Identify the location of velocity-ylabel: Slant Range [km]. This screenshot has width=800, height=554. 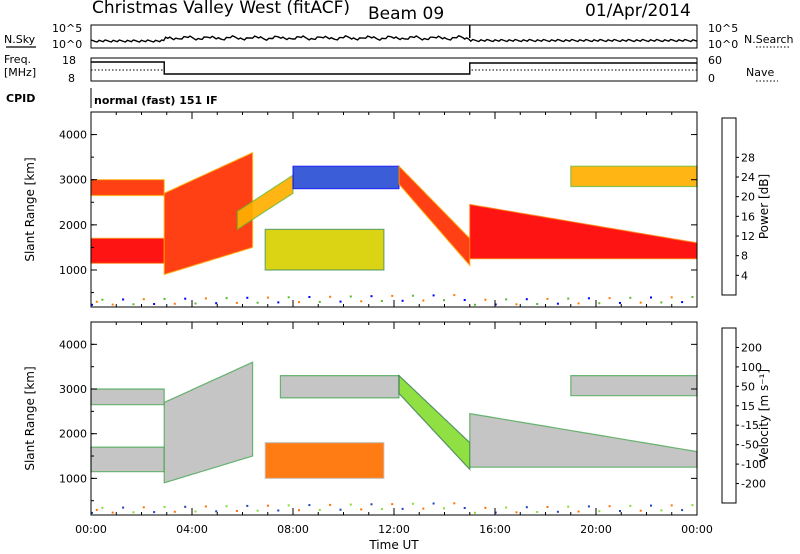
(30, 418).